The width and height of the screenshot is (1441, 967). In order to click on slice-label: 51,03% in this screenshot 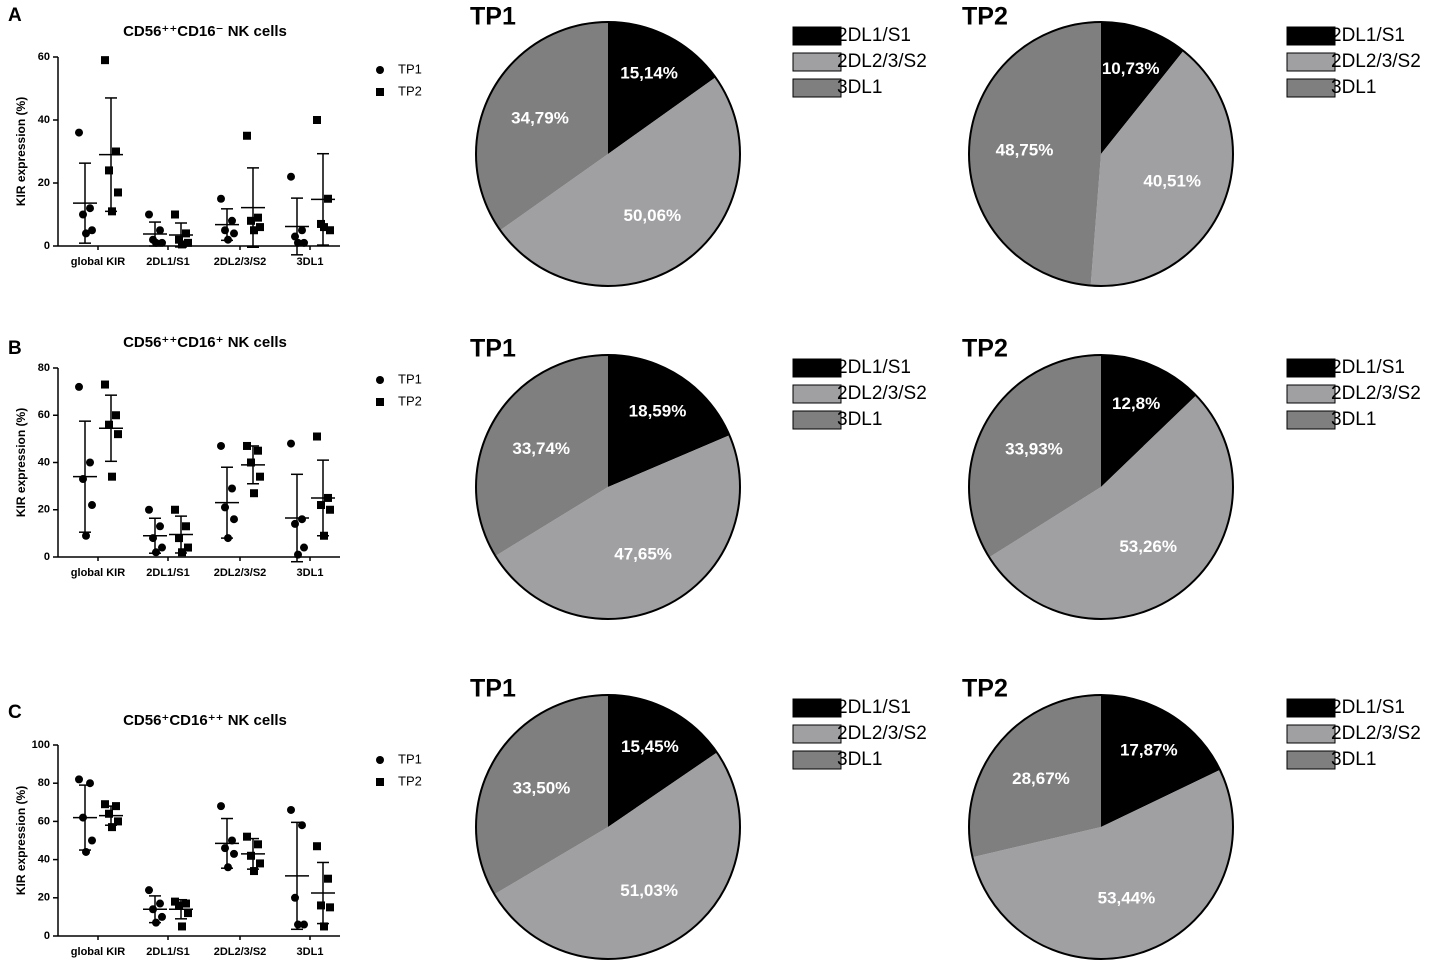, I will do `click(649, 890)`.